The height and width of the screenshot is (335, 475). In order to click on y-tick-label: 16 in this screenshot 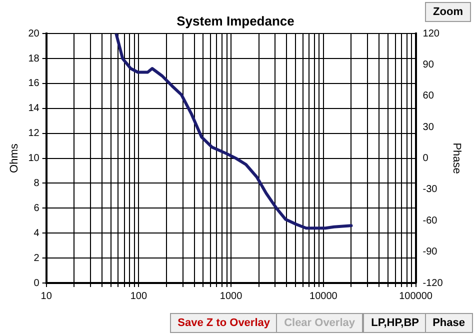, I will do `click(34, 84)`.